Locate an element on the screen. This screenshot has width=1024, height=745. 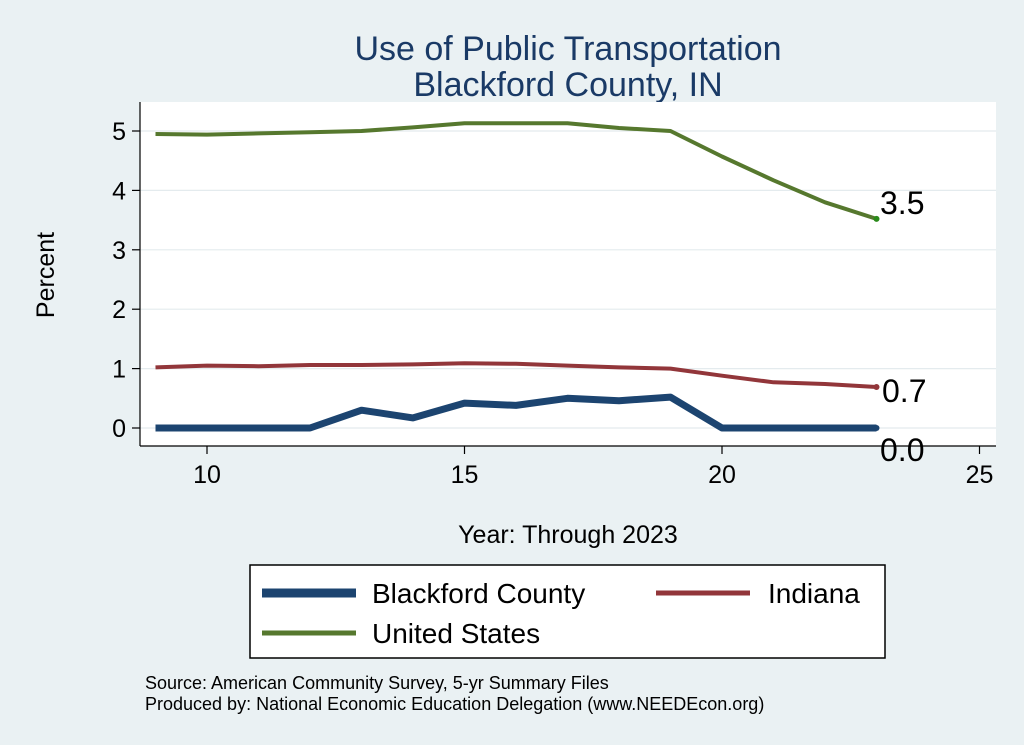
legend-label-indiana: Indiana is located at coordinates (814, 593).